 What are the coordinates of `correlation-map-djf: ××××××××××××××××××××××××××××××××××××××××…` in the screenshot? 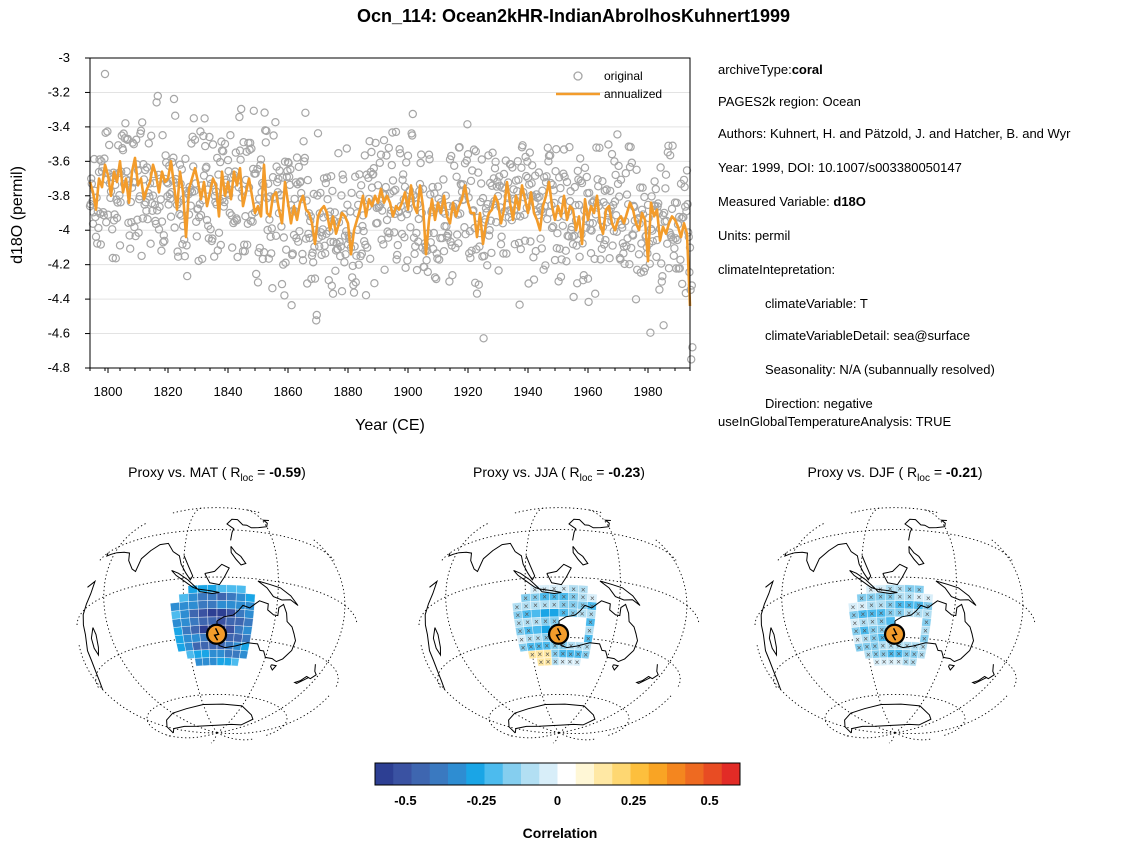 It's located at (895, 625).